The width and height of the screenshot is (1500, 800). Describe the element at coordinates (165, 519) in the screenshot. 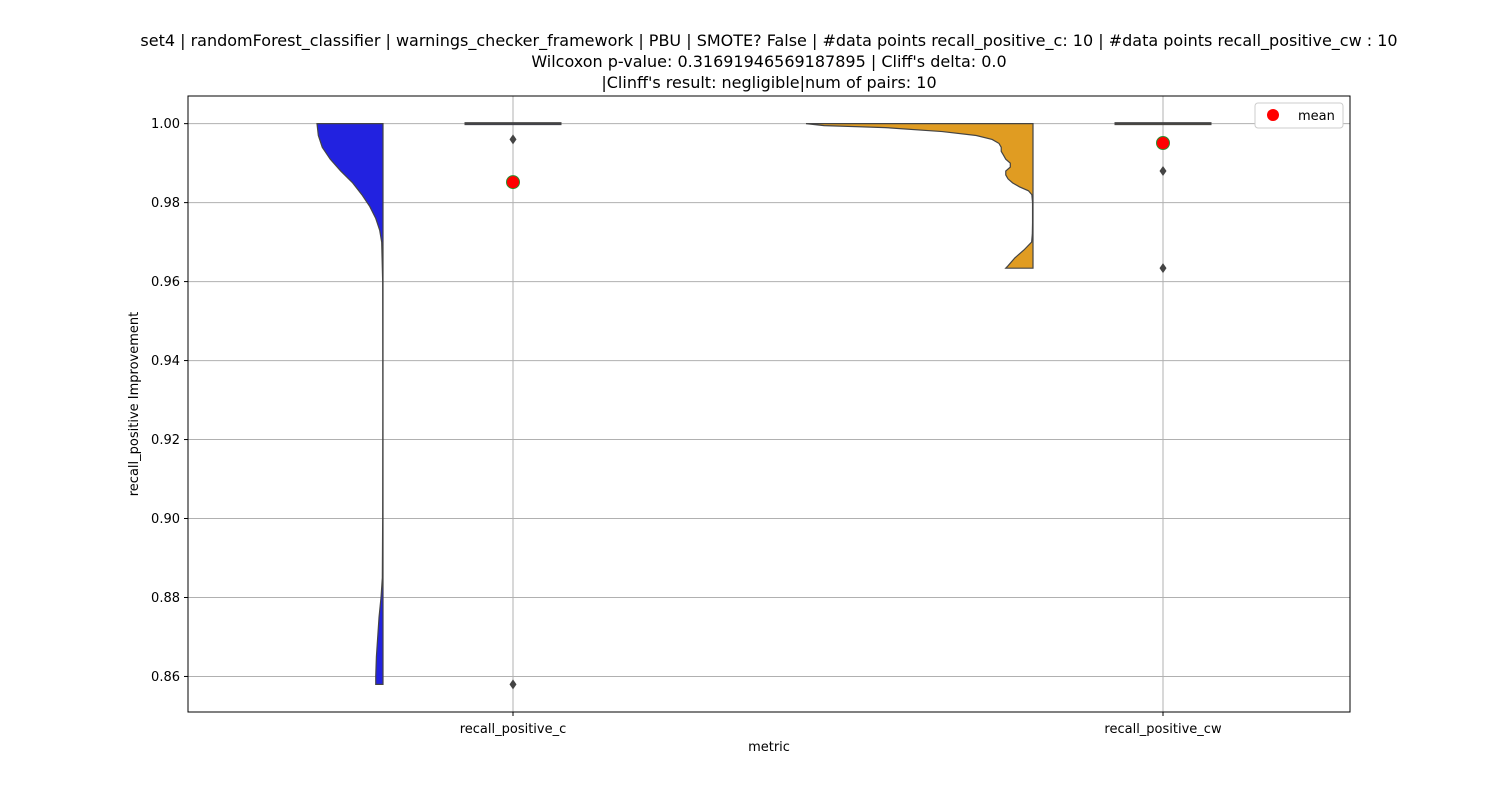

I see `y-tick-label: 0.90` at that location.